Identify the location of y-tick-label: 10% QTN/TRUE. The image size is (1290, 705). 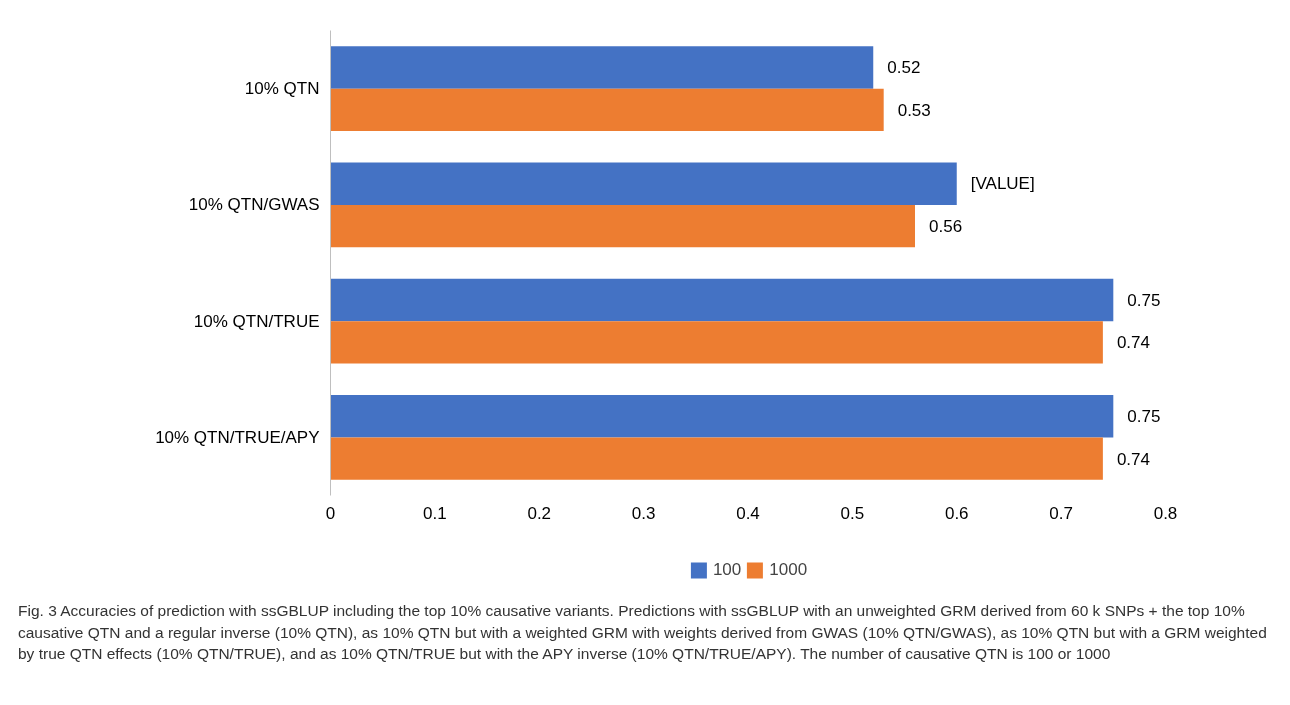
(256, 321).